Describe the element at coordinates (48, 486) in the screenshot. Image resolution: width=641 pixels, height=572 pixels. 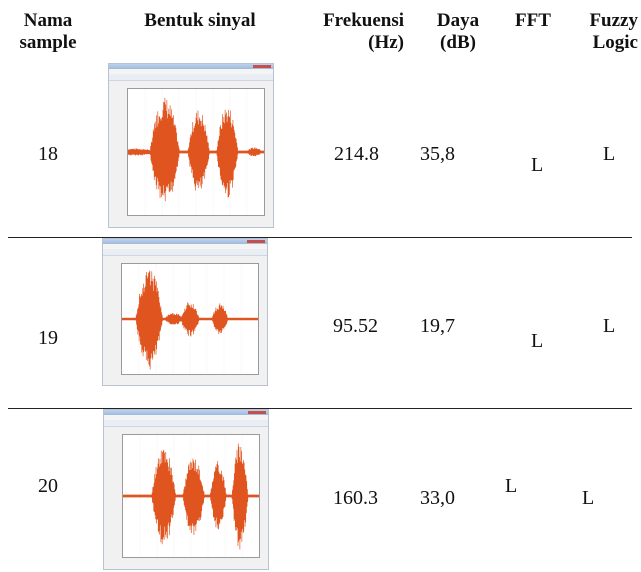
I see `row-20-sample: 20` at that location.